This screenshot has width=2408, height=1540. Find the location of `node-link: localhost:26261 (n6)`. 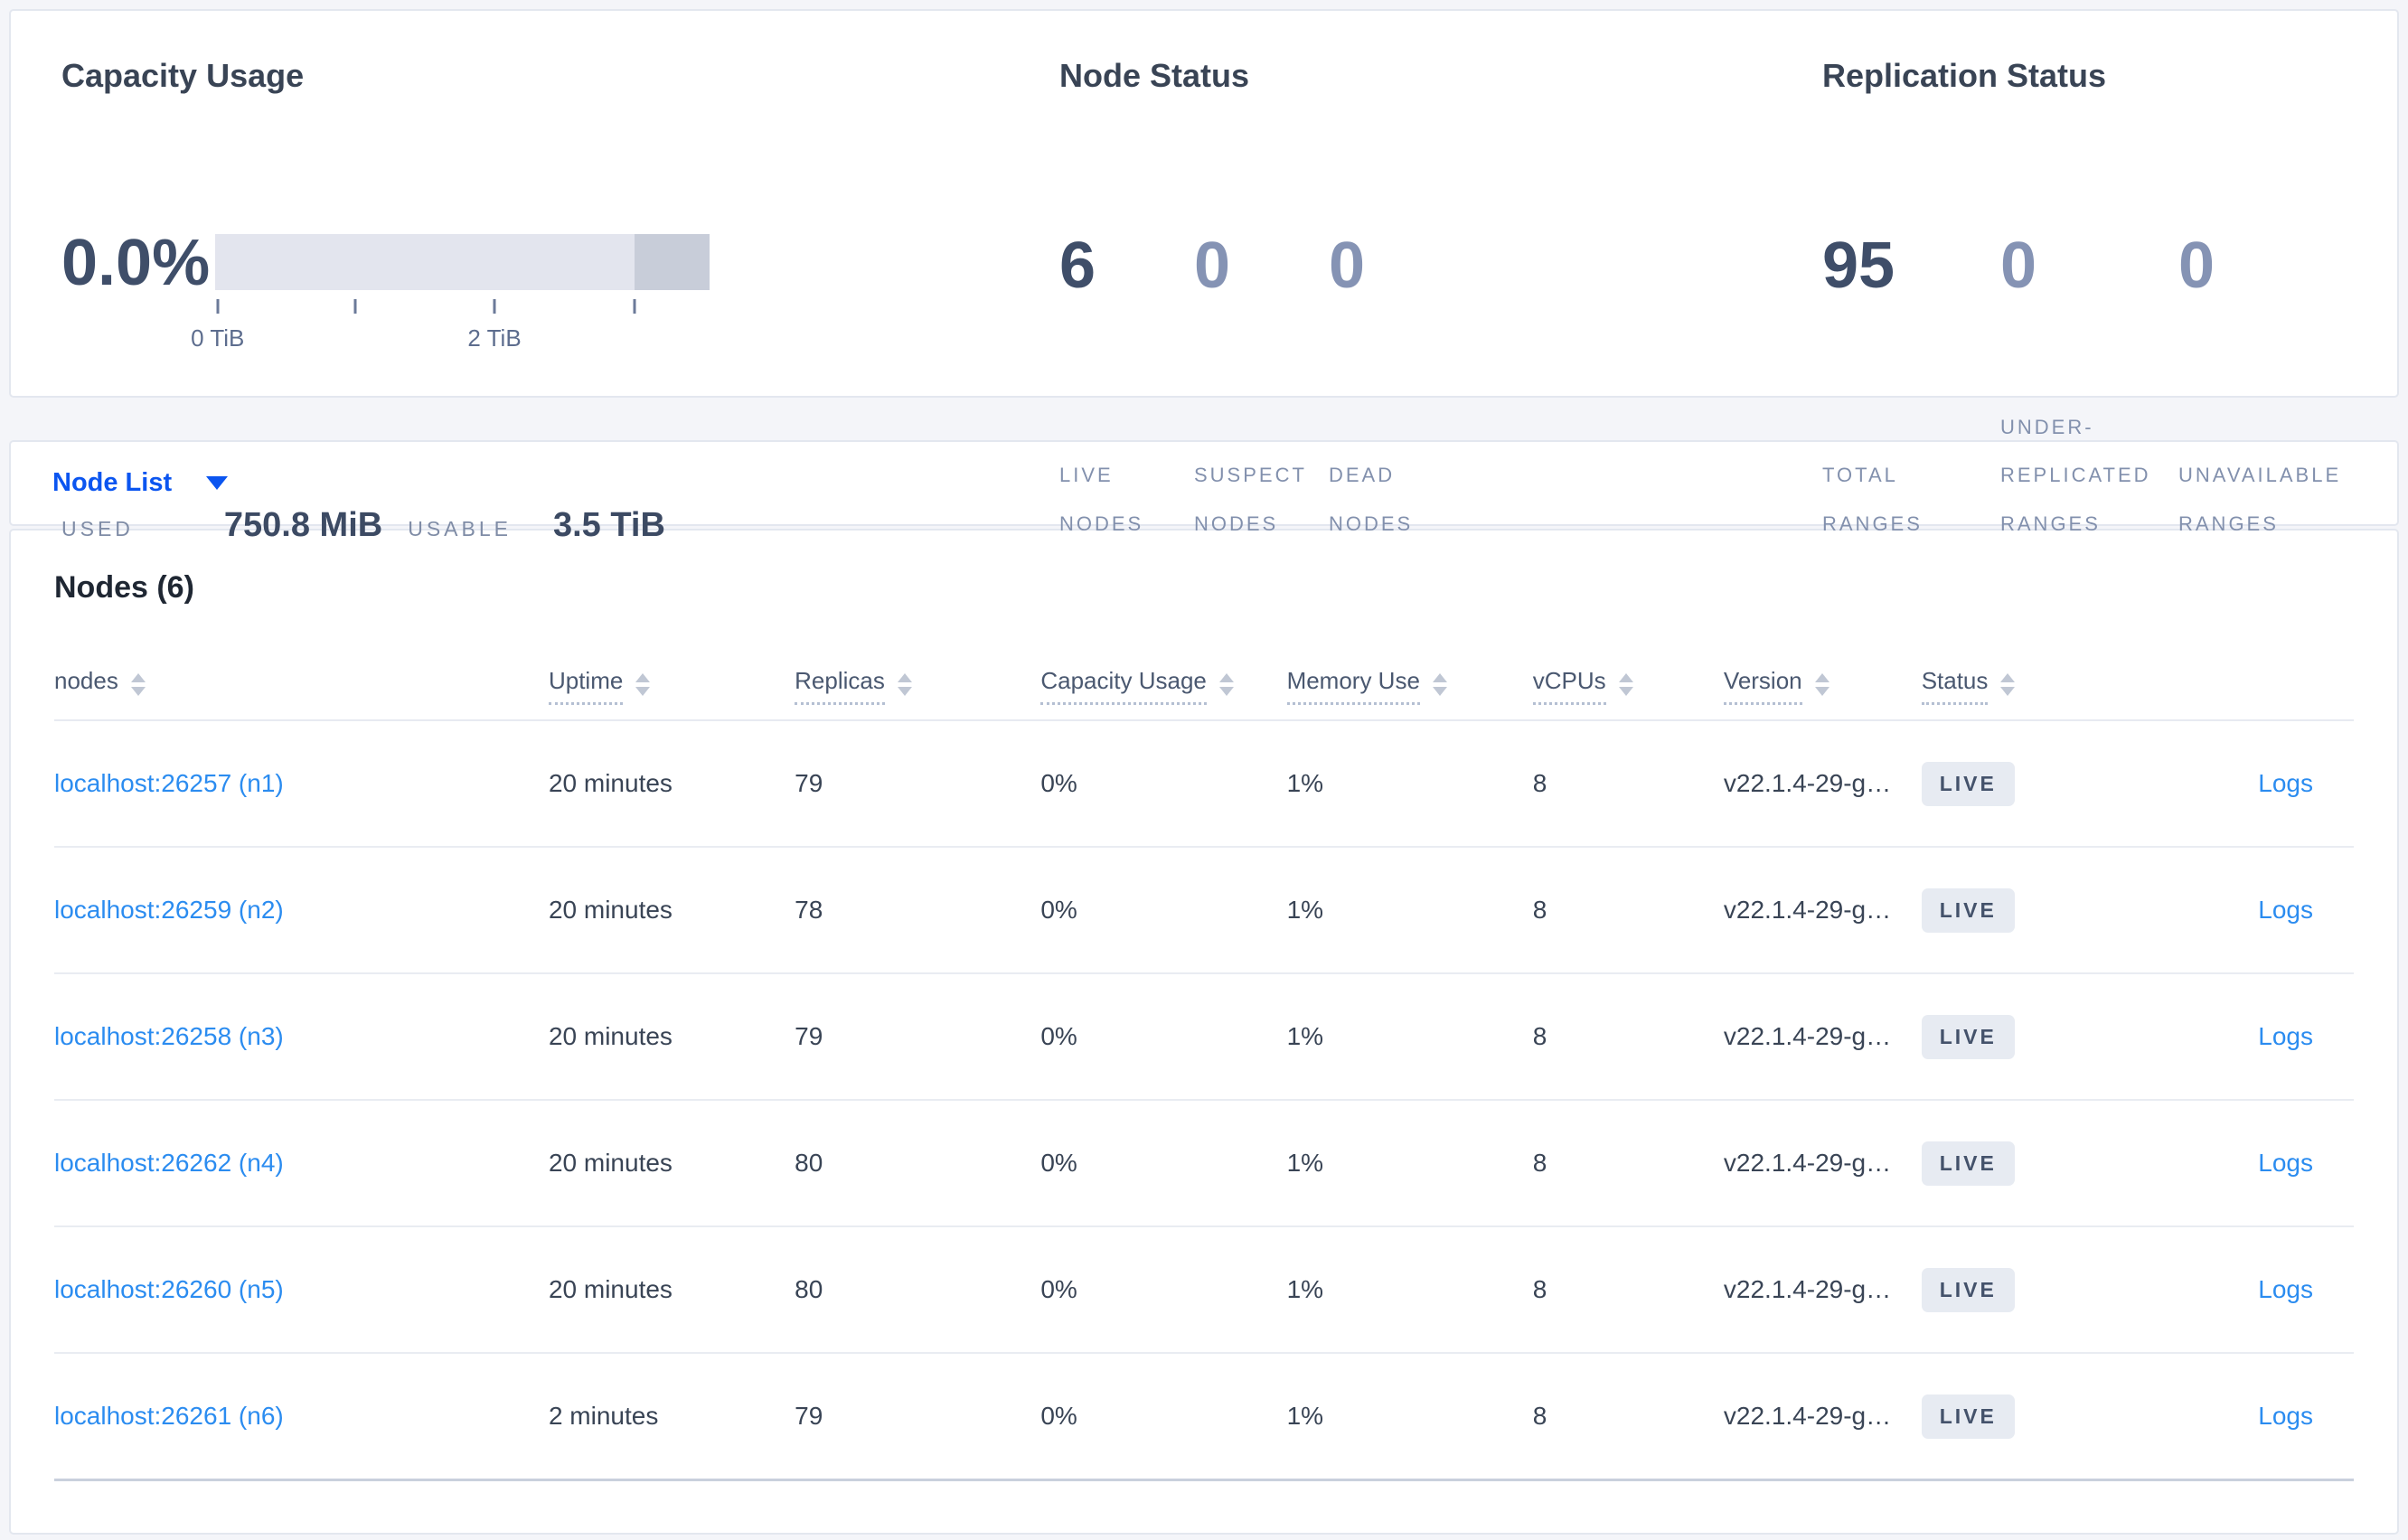

node-link: localhost:26261 (n6) is located at coordinates (169, 1416).